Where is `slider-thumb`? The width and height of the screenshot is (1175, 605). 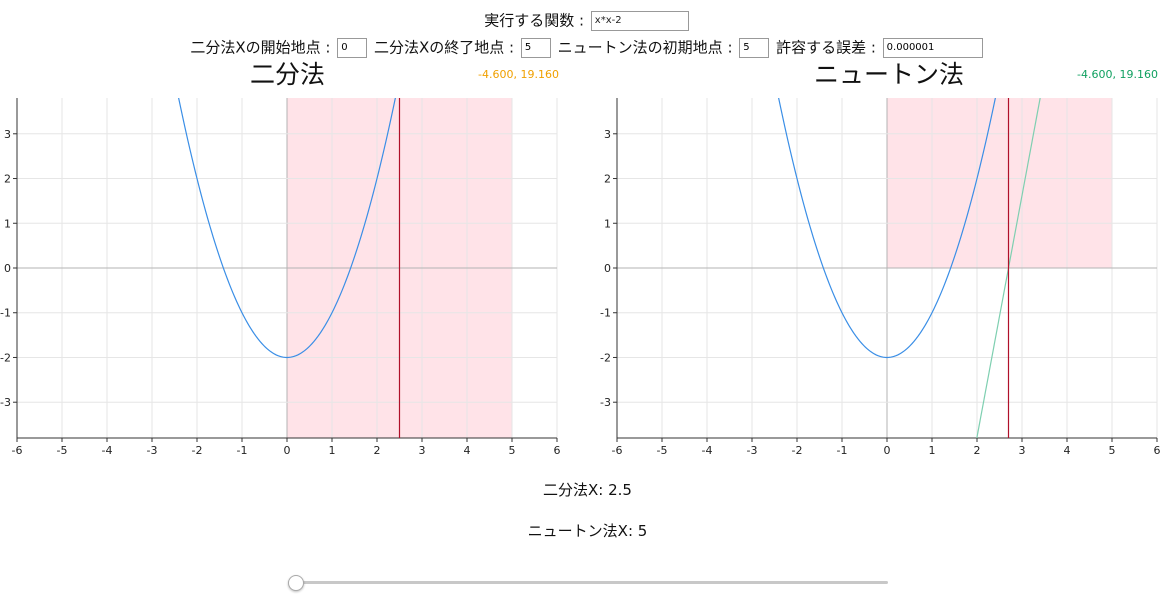
slider-thumb is located at coordinates (296, 583).